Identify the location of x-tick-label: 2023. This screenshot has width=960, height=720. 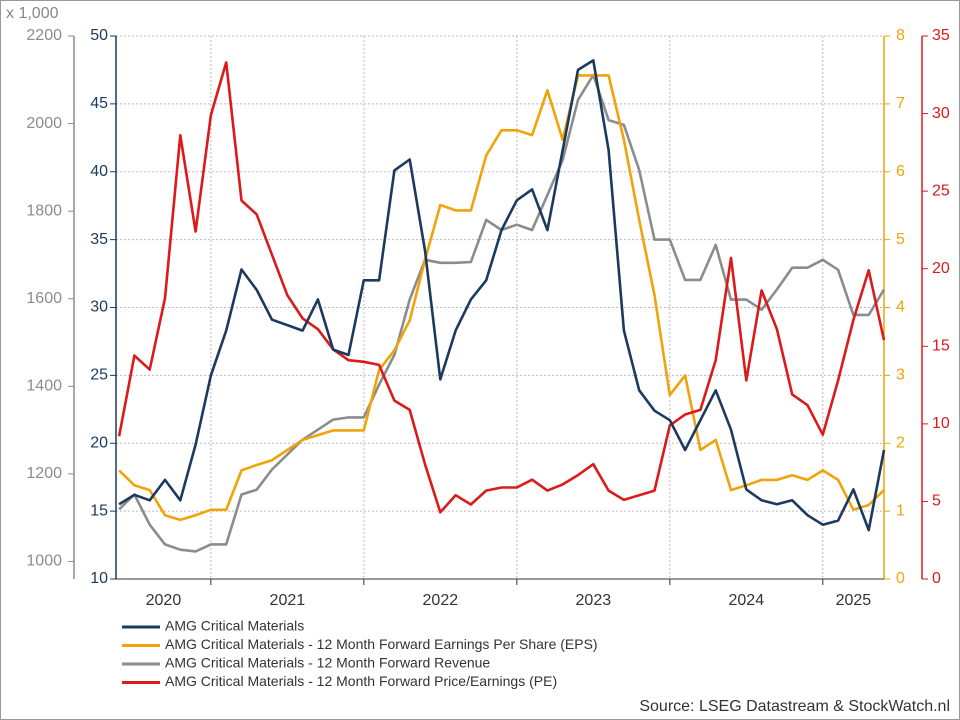
(594, 600).